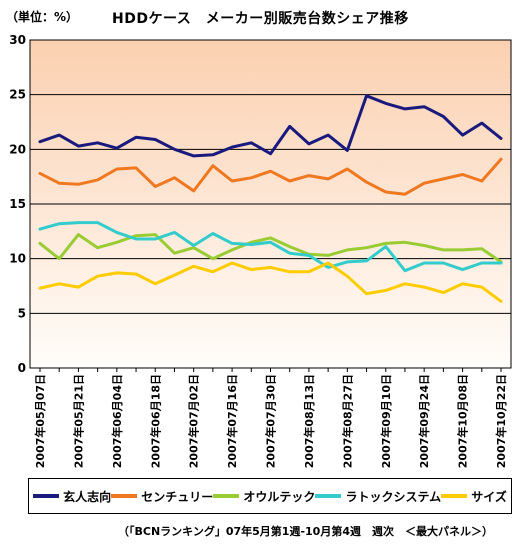 This screenshot has height=547, width=518. Describe the element at coordinates (78, 421) in the screenshot. I see `x-tick-label: 2007年05月21日` at that location.